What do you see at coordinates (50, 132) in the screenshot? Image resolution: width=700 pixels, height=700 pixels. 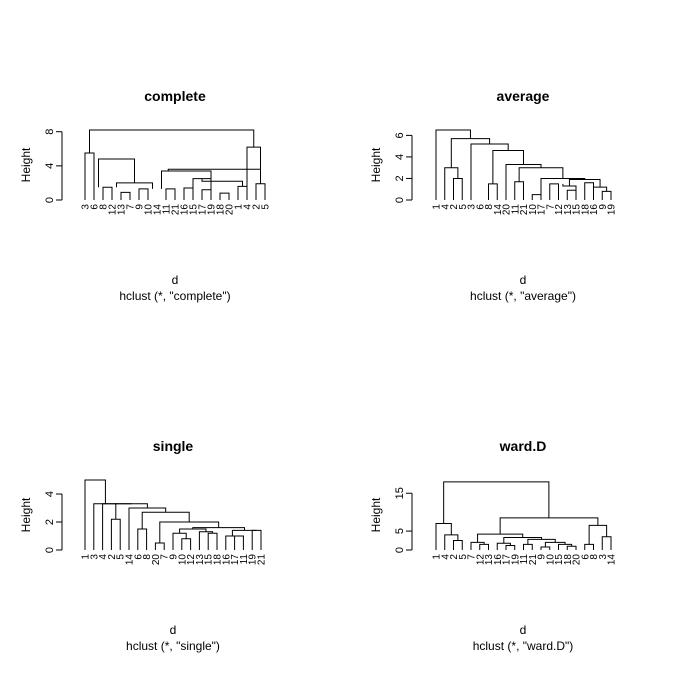 I see `y-tick-label: 8` at bounding box center [50, 132].